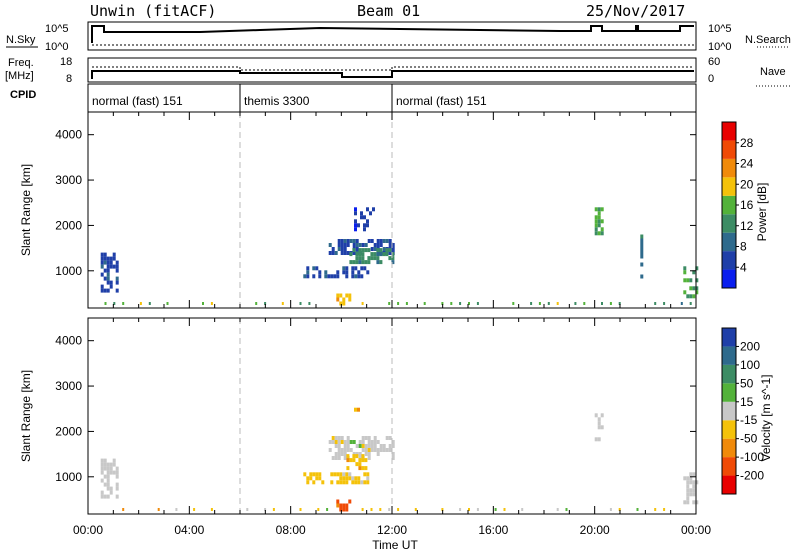 This screenshot has width=800, height=559. Describe the element at coordinates (747, 383) in the screenshot. I see `colorbar-tick-label: 50` at that location.